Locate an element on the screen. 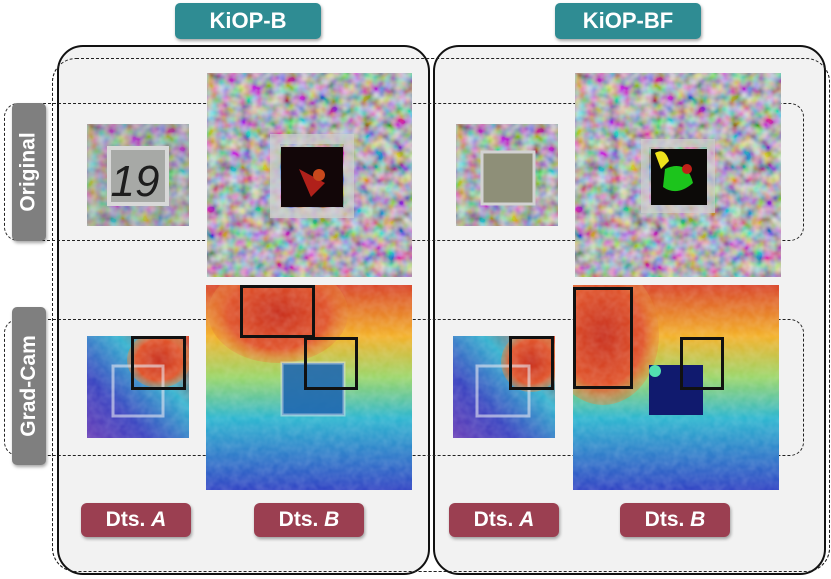 This screenshot has height=579, width=831. kiop-bf-dts-a-original-image is located at coordinates (507, 175).